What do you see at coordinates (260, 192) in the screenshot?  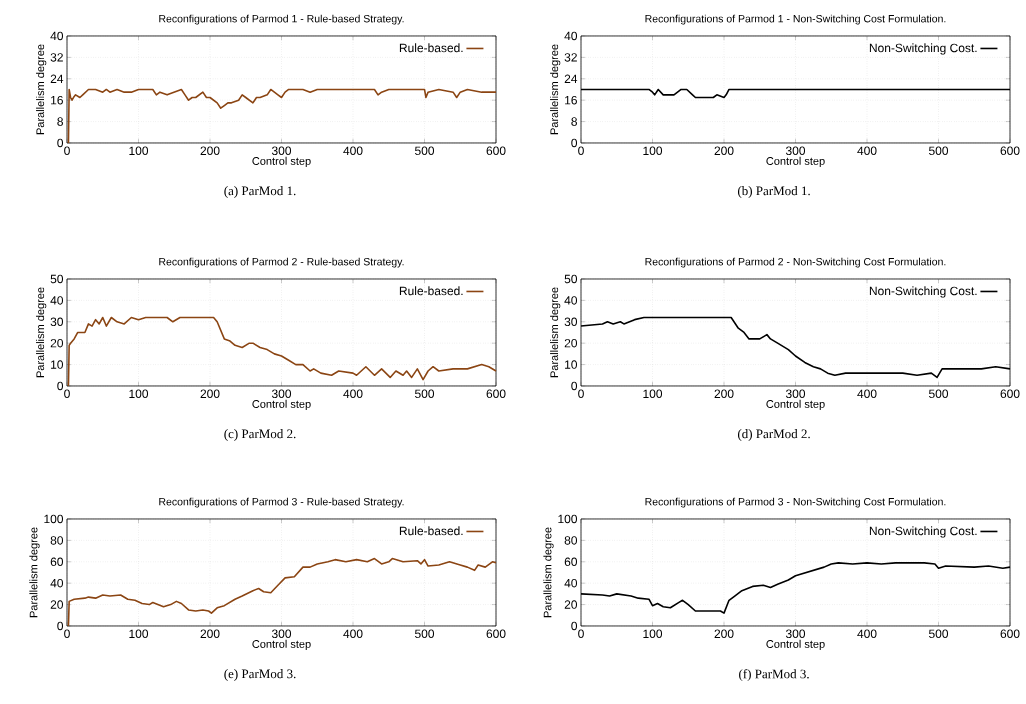 I see `text: (a) ParMod 1.` at bounding box center [260, 192].